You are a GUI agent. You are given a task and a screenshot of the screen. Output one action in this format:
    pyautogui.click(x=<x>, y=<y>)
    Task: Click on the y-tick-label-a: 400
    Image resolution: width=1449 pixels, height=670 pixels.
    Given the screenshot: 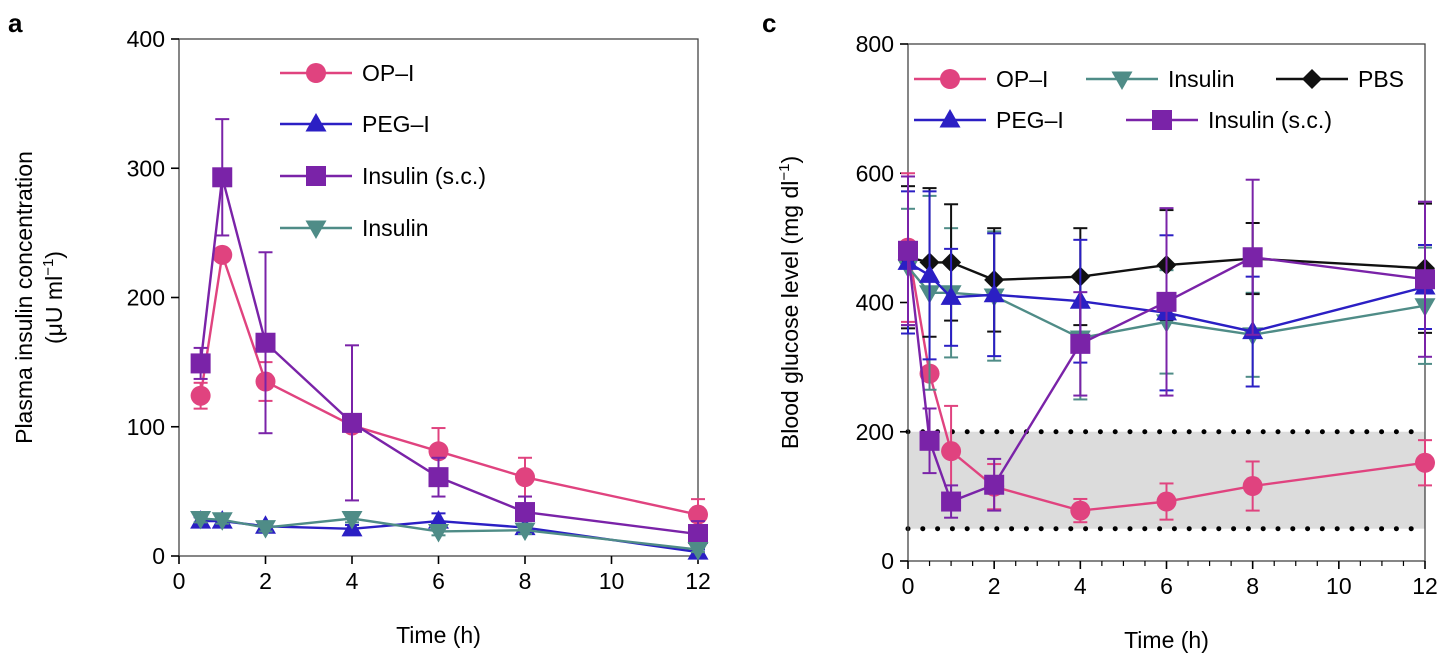 What is the action you would take?
    pyautogui.click(x=146, y=39)
    